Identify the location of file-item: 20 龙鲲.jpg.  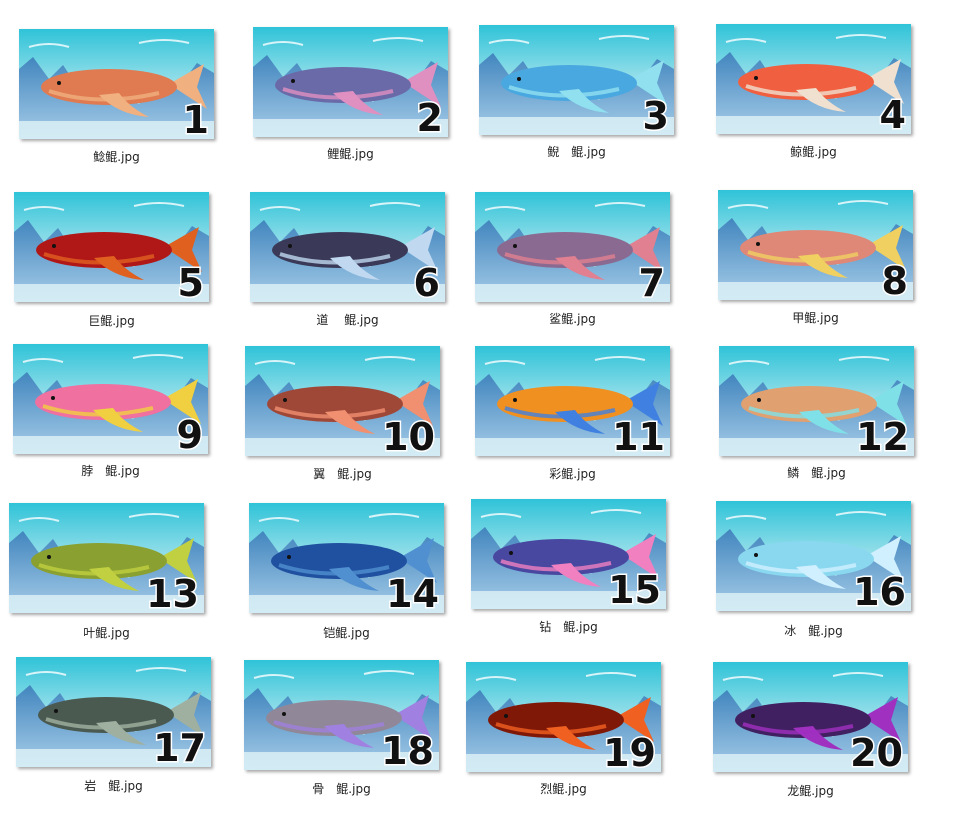
(810, 730).